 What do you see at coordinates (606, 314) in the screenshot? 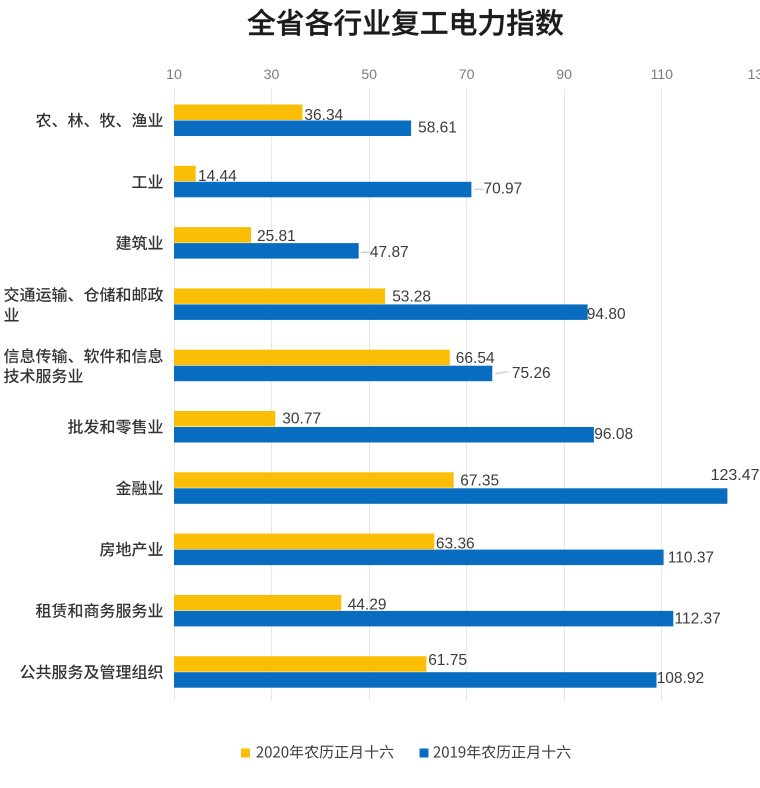
I see `svg-text: 94.80` at bounding box center [606, 314].